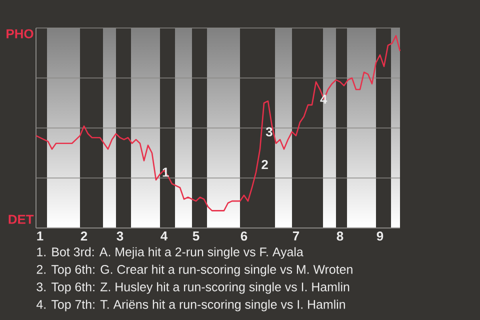 The height and width of the screenshot is (320, 480). What do you see at coordinates (196, 236) in the screenshot?
I see `x-tick-label: 5` at bounding box center [196, 236].